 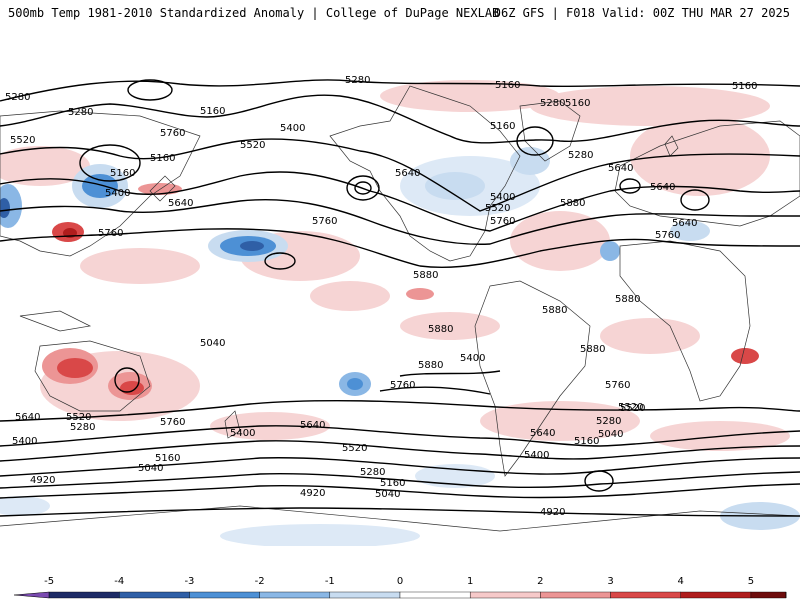 I want to click on colorbar-tick-label: 5, so click(x=751, y=581).